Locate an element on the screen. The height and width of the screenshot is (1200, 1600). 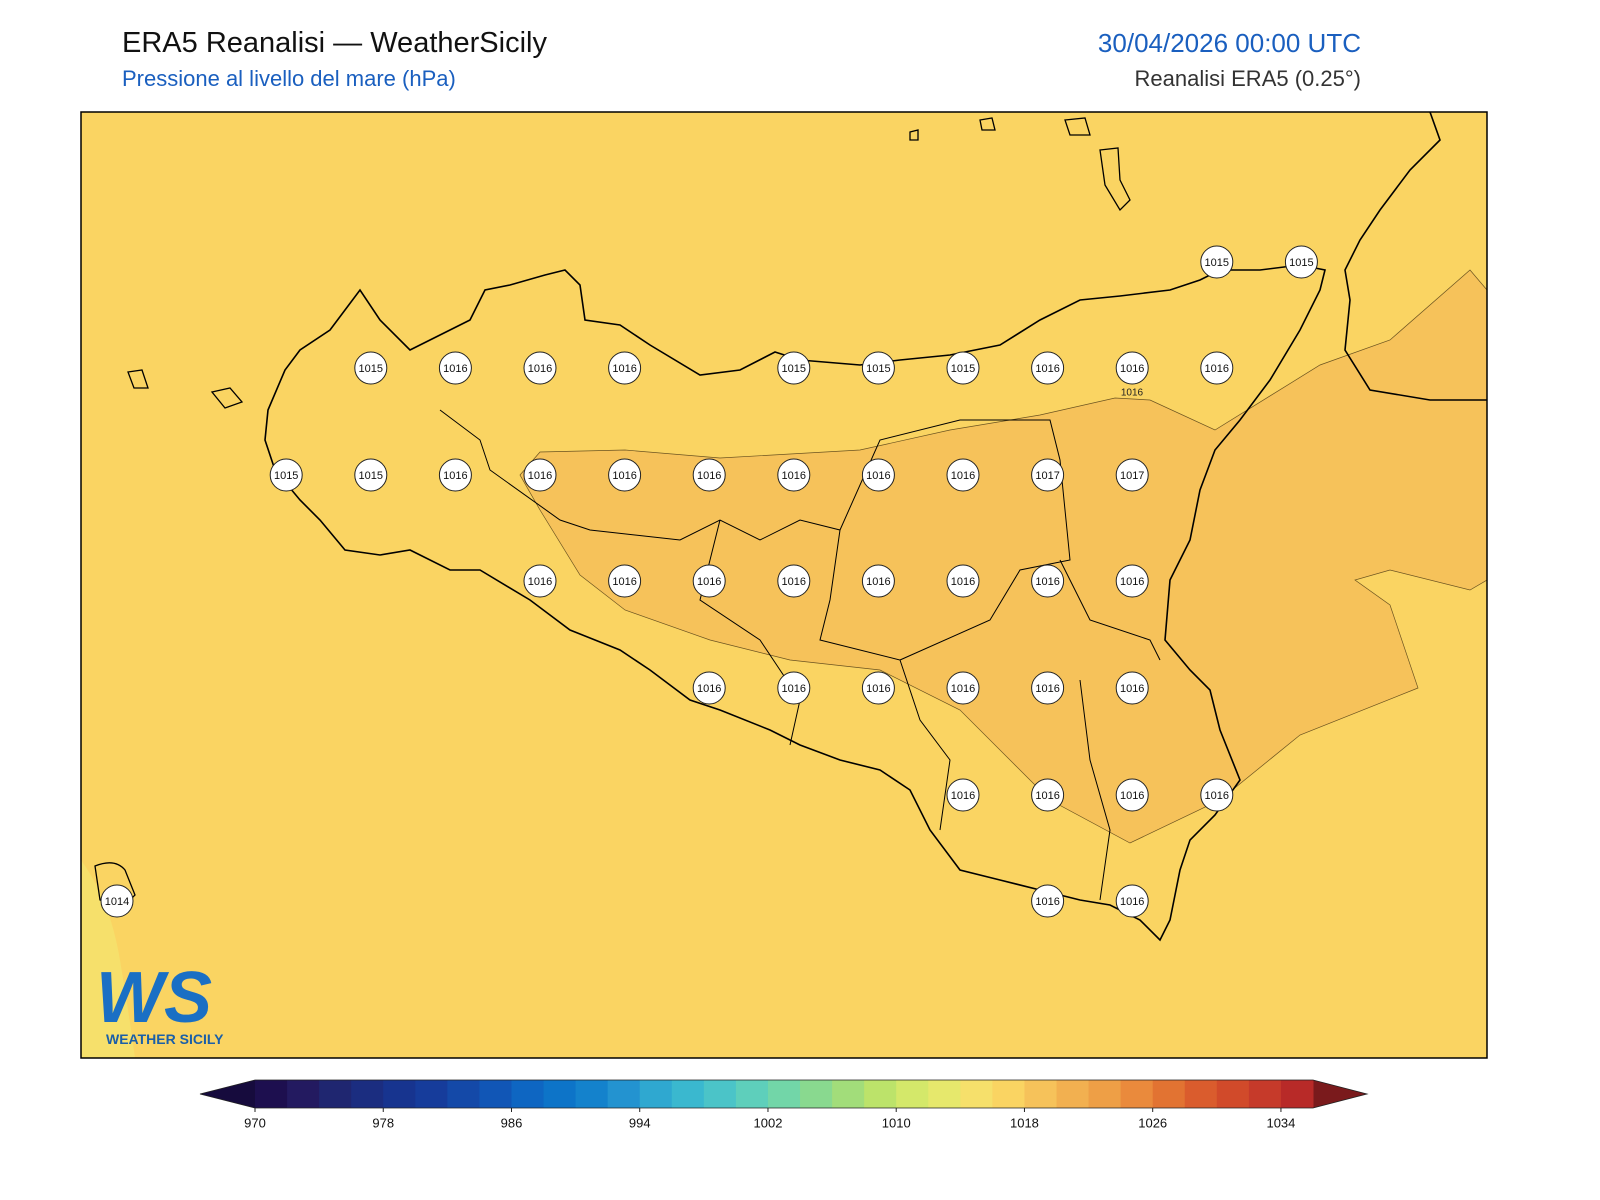
colorbar-tick-label: 994 is located at coordinates (640, 1122).